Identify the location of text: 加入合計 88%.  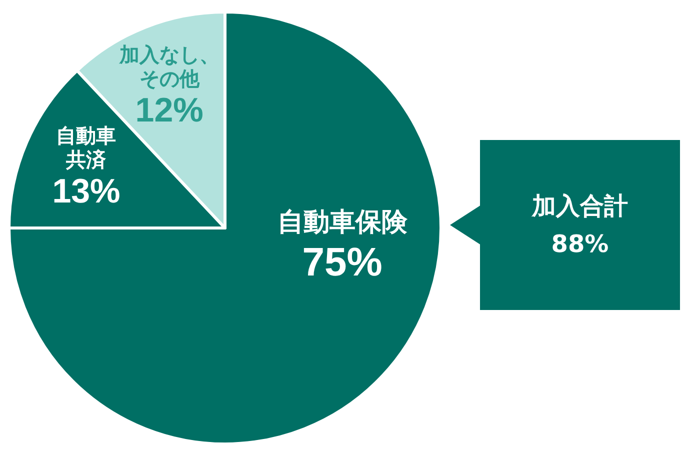
(579, 225).